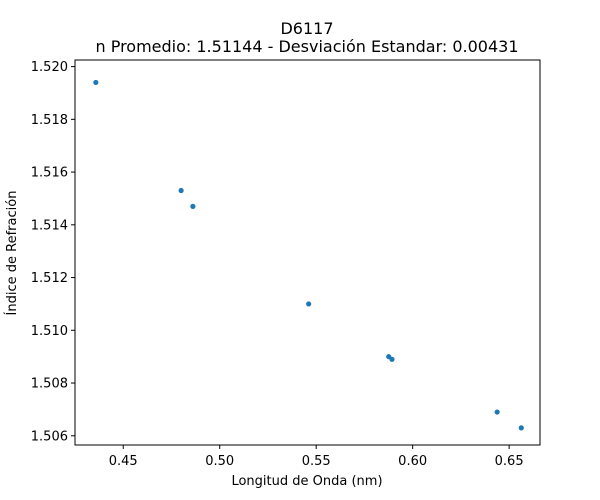 The image size is (600, 500). Describe the element at coordinates (53, 252) in the screenshot. I see `y-axis-ticks: 1.506 1.508 1.510 1.512 1.514 1.516 1.518 1.520` at that location.